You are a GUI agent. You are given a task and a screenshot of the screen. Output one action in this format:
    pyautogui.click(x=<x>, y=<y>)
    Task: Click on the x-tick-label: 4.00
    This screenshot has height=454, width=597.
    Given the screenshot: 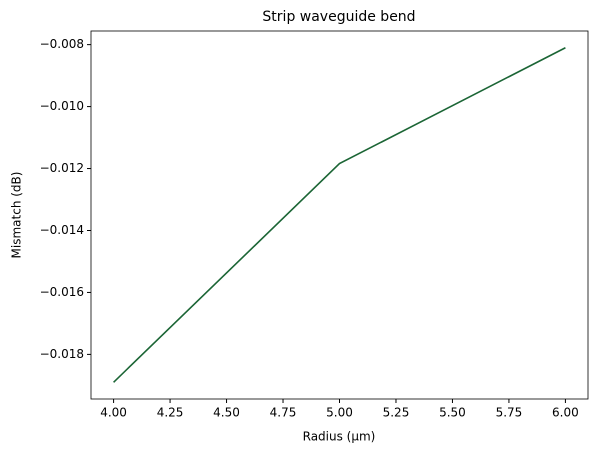 What is the action you would take?
    pyautogui.click(x=113, y=413)
    